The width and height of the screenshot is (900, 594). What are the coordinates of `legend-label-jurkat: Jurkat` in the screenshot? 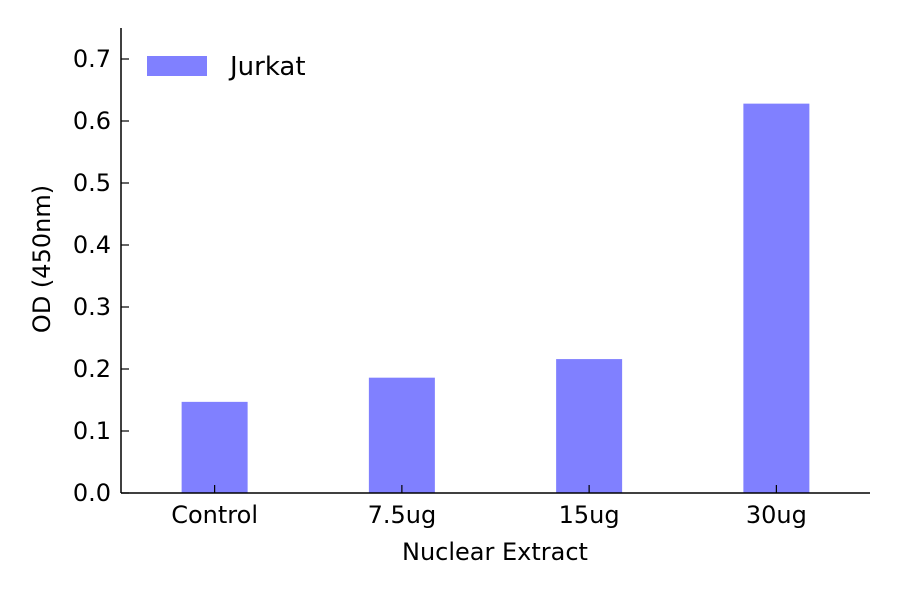 It's located at (267, 67).